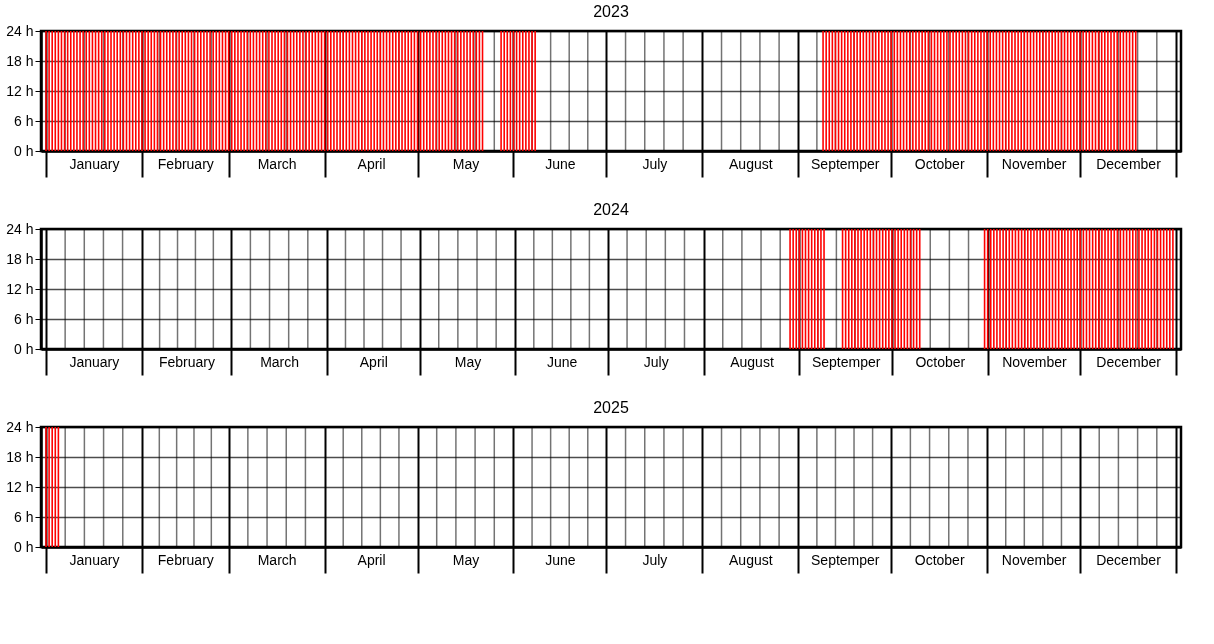  Describe the element at coordinates (611, 407) in the screenshot. I see `chart-title: 2025` at that location.